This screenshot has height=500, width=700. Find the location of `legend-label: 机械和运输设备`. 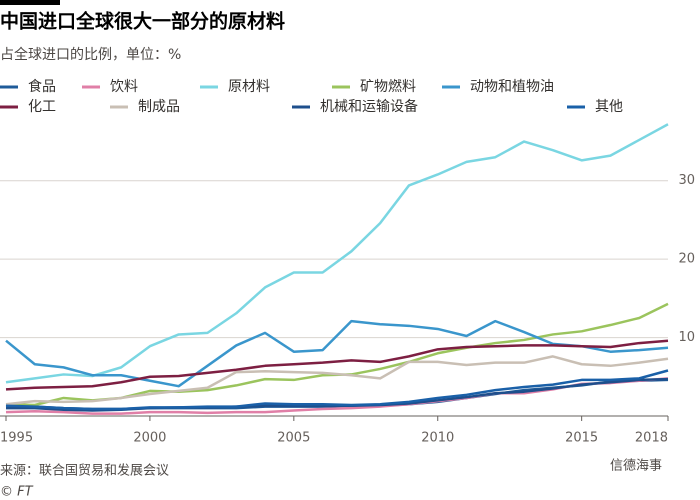

legend-label: 机械和运输设备 is located at coordinates (369, 106).